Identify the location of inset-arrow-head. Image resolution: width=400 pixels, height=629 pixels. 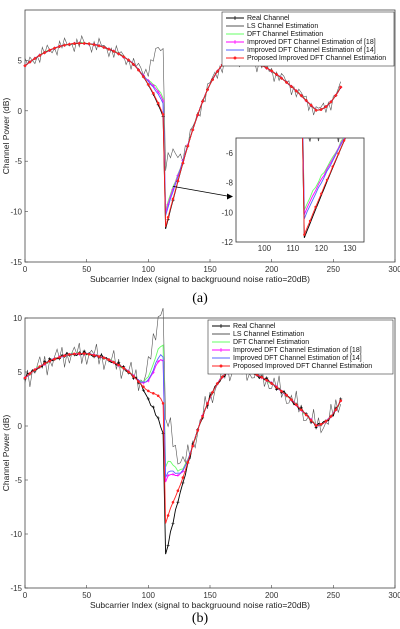
(230, 196).